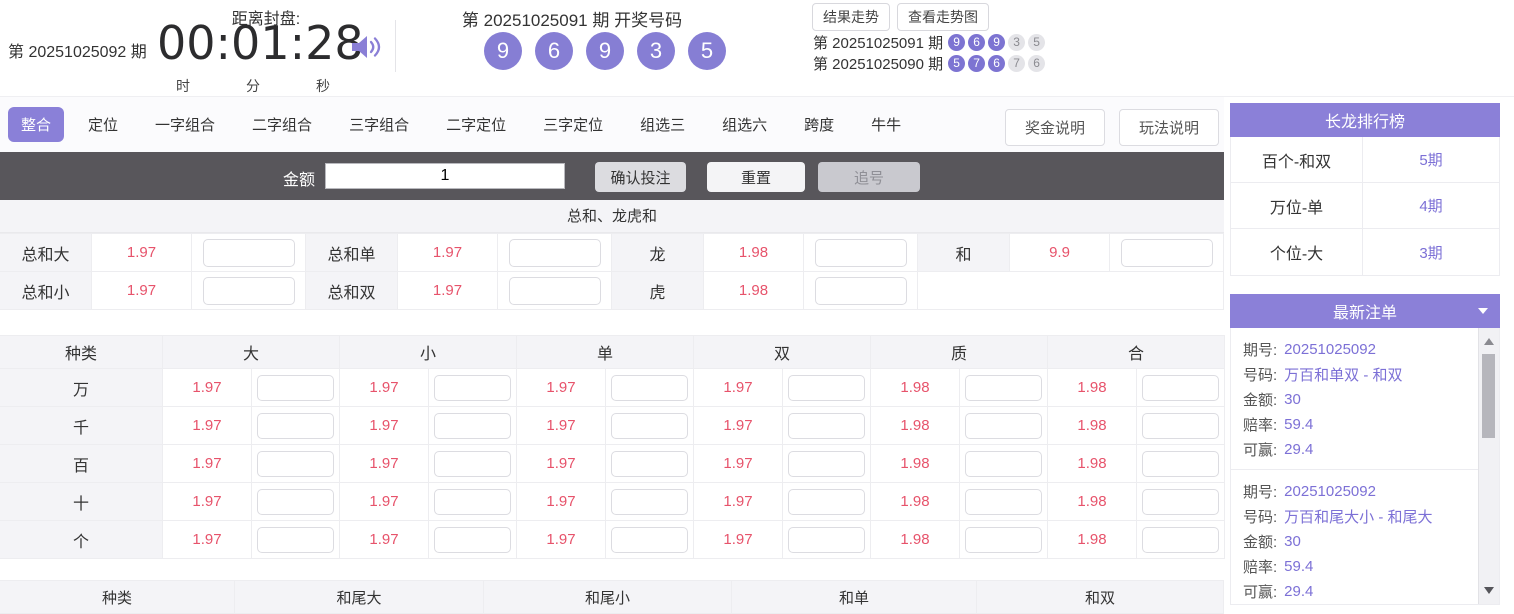  I want to click on chase-number-button: 追号, so click(869, 177).